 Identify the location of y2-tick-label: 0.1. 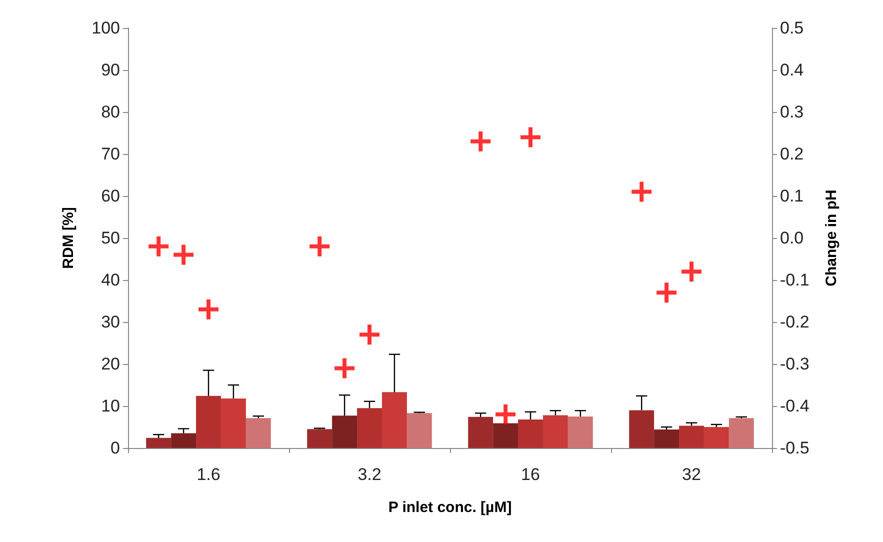
(792, 196).